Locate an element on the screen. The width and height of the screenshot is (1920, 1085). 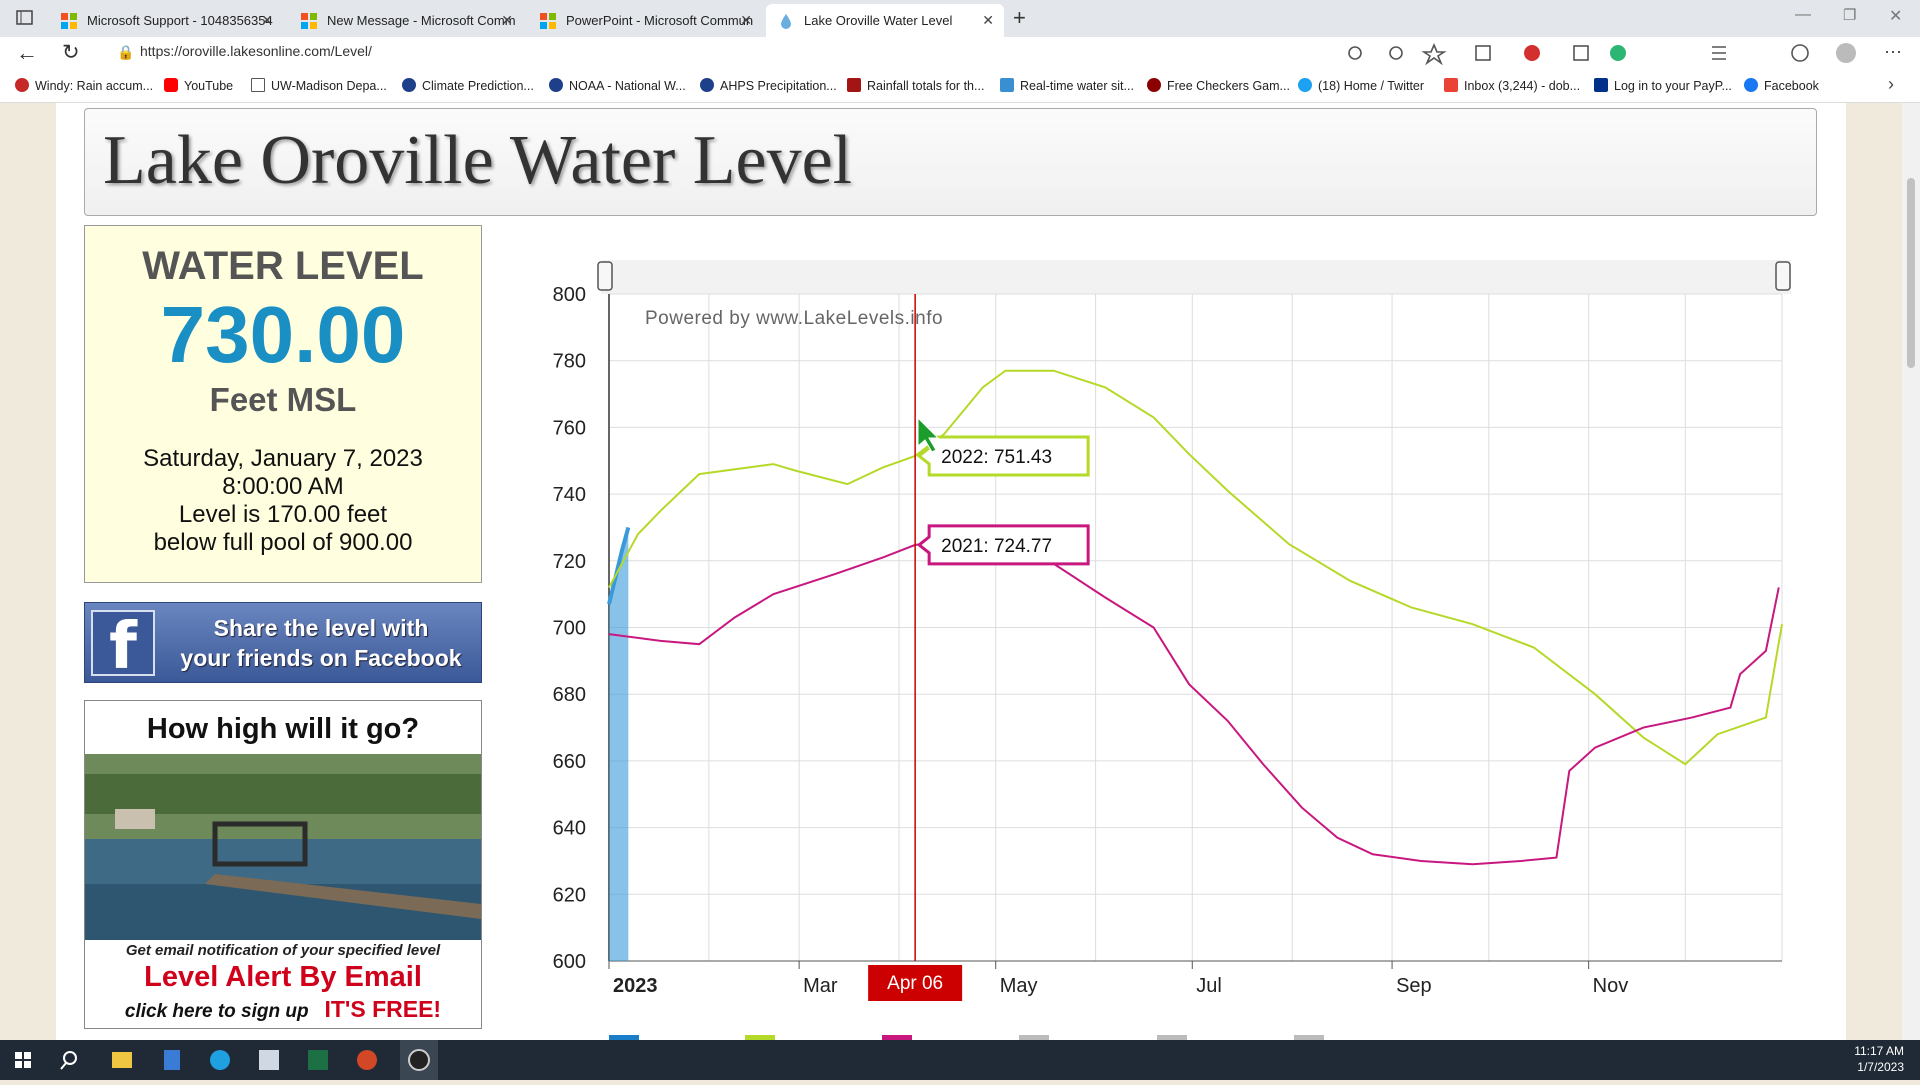
tab: Lake Oroville Water Level ✕ is located at coordinates (885, 20).